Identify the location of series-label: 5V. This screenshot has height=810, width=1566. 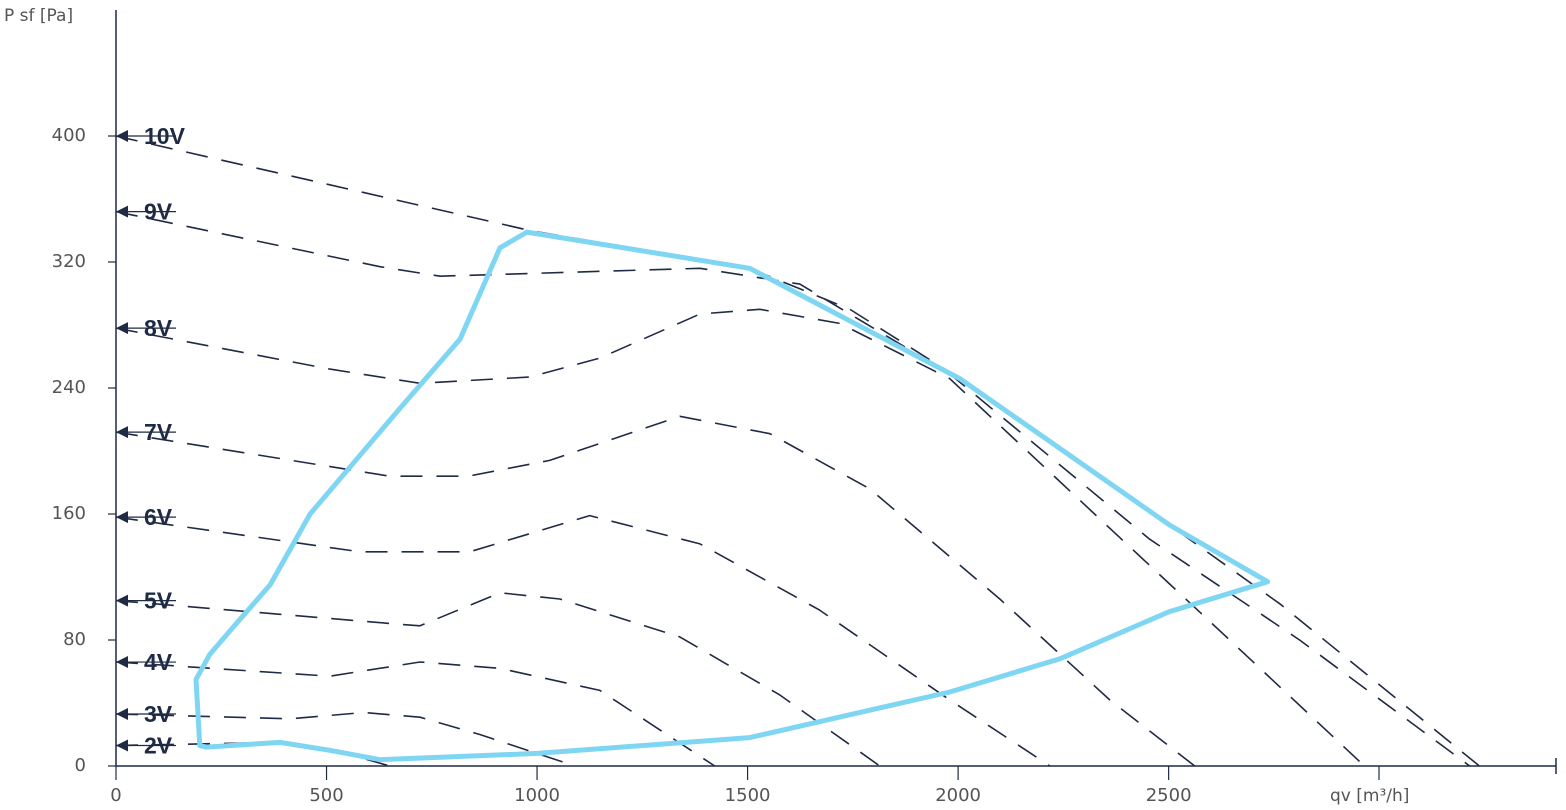
(158, 601).